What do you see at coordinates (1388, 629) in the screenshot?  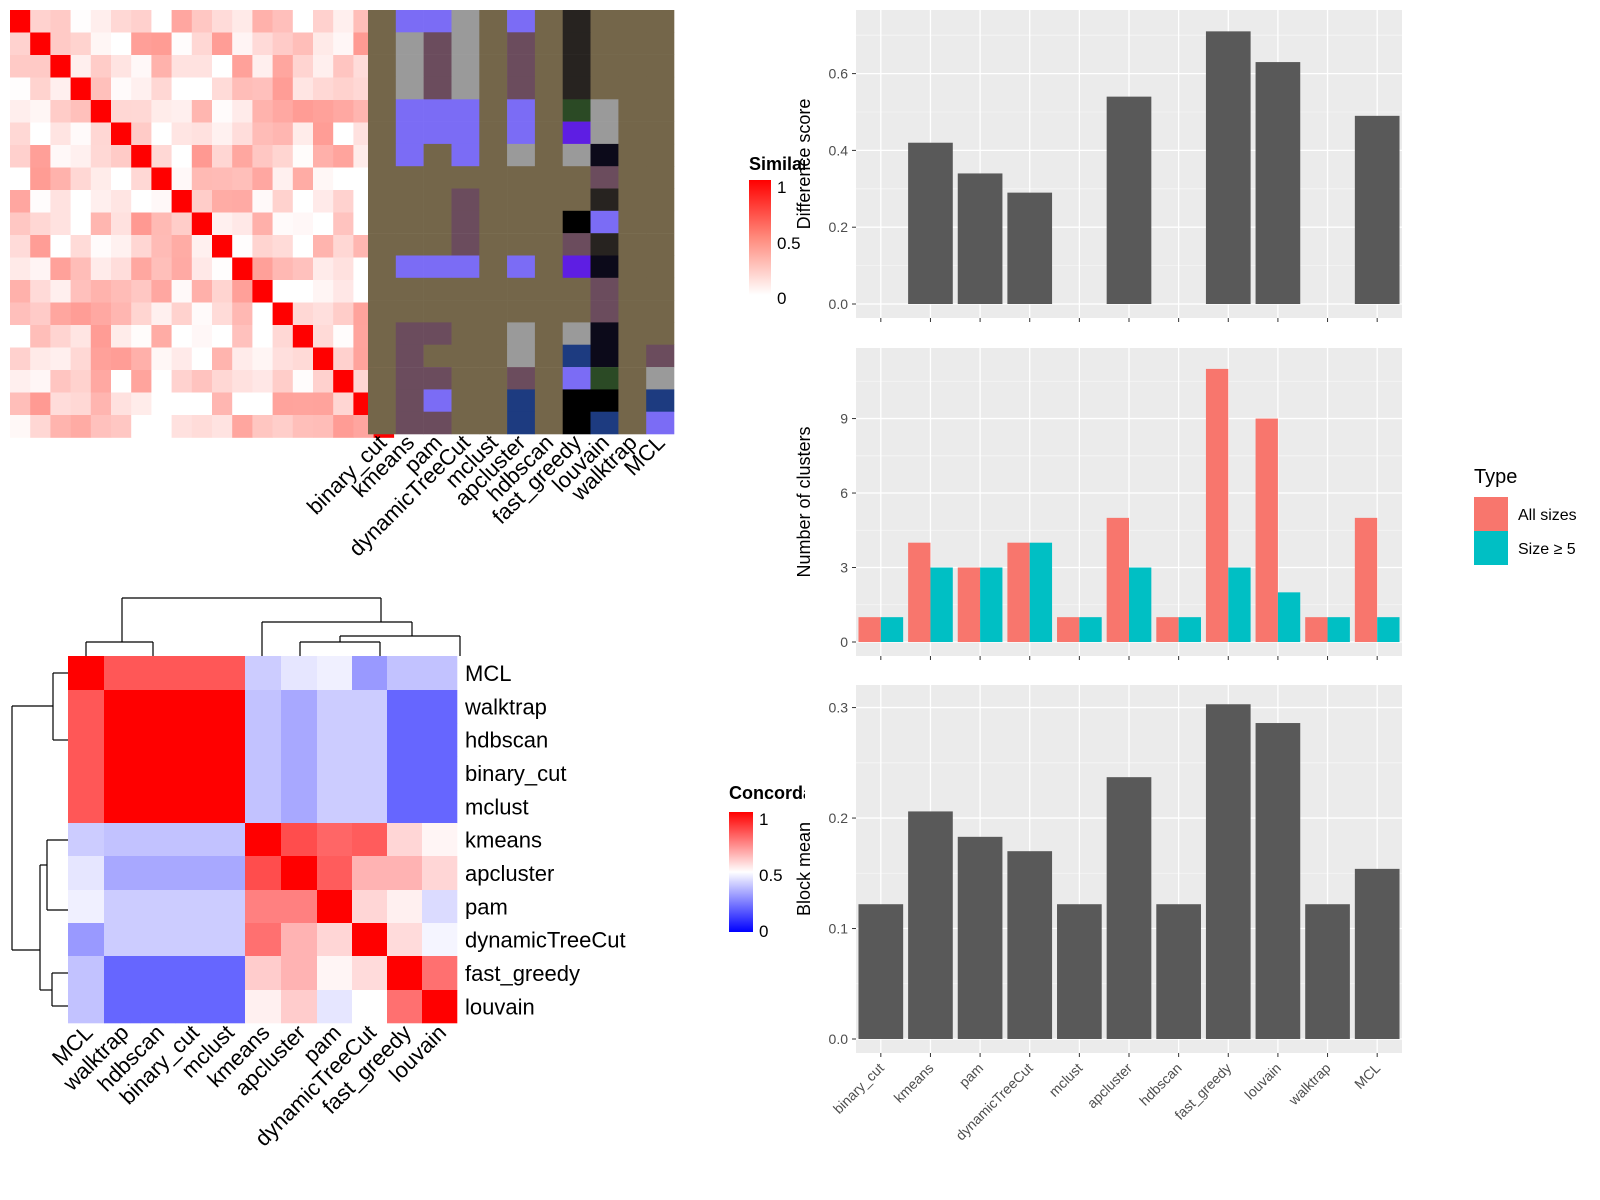 I see `bar-size5-MCL` at bounding box center [1388, 629].